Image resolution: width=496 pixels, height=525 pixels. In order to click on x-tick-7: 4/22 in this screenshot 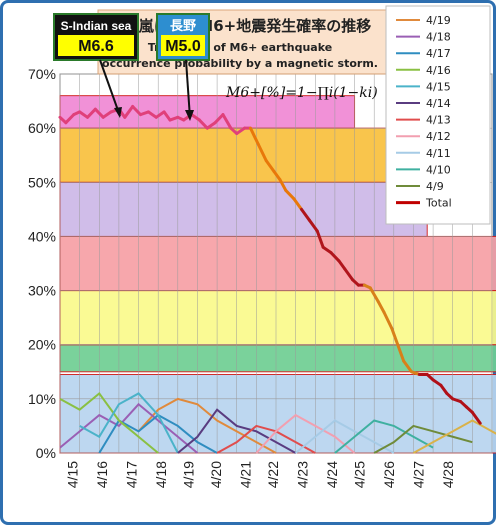, I will do `click(273, 474)`.